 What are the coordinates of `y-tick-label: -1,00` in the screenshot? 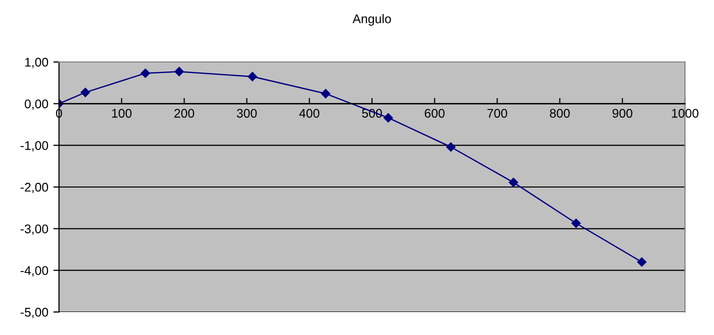 It's located at (34, 146).